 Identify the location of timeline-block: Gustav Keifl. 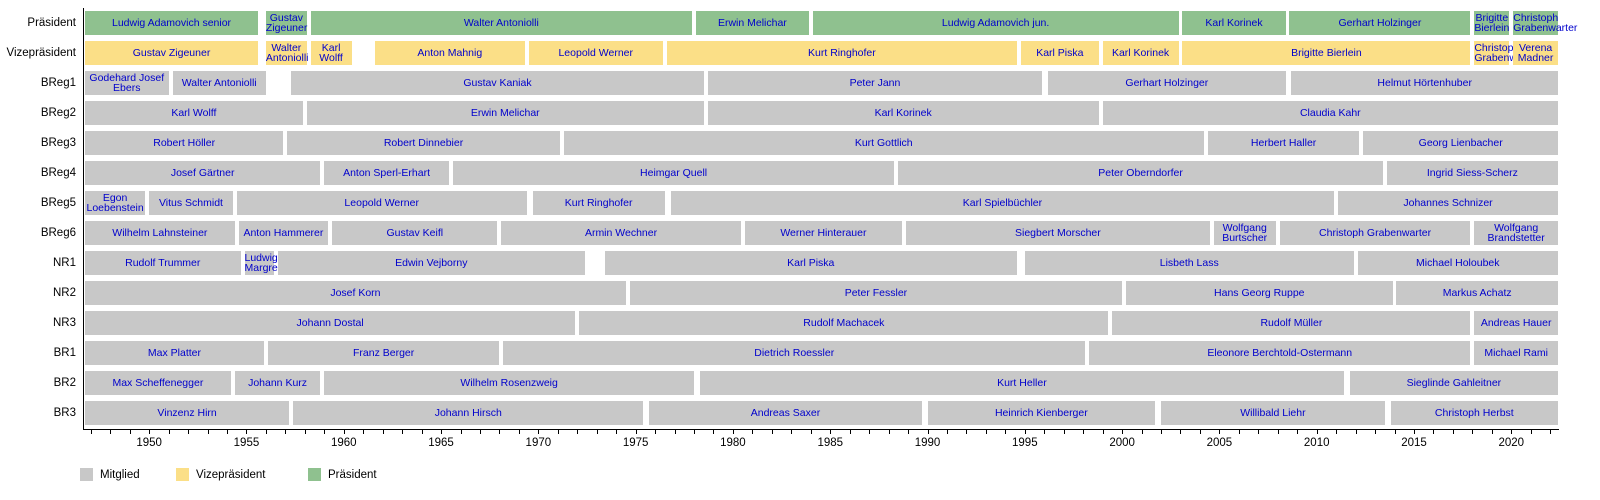
(415, 233).